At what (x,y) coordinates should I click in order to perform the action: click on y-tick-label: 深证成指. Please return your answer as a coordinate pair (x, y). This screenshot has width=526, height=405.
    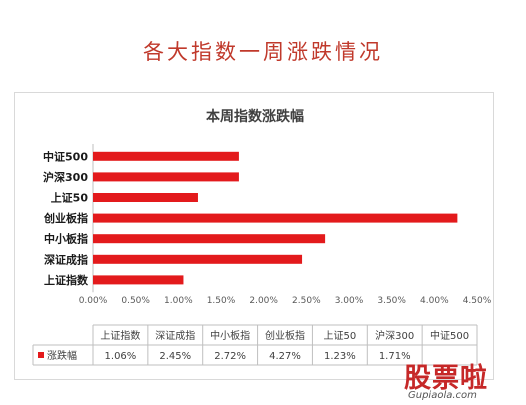
    Looking at the image, I should click on (66, 259).